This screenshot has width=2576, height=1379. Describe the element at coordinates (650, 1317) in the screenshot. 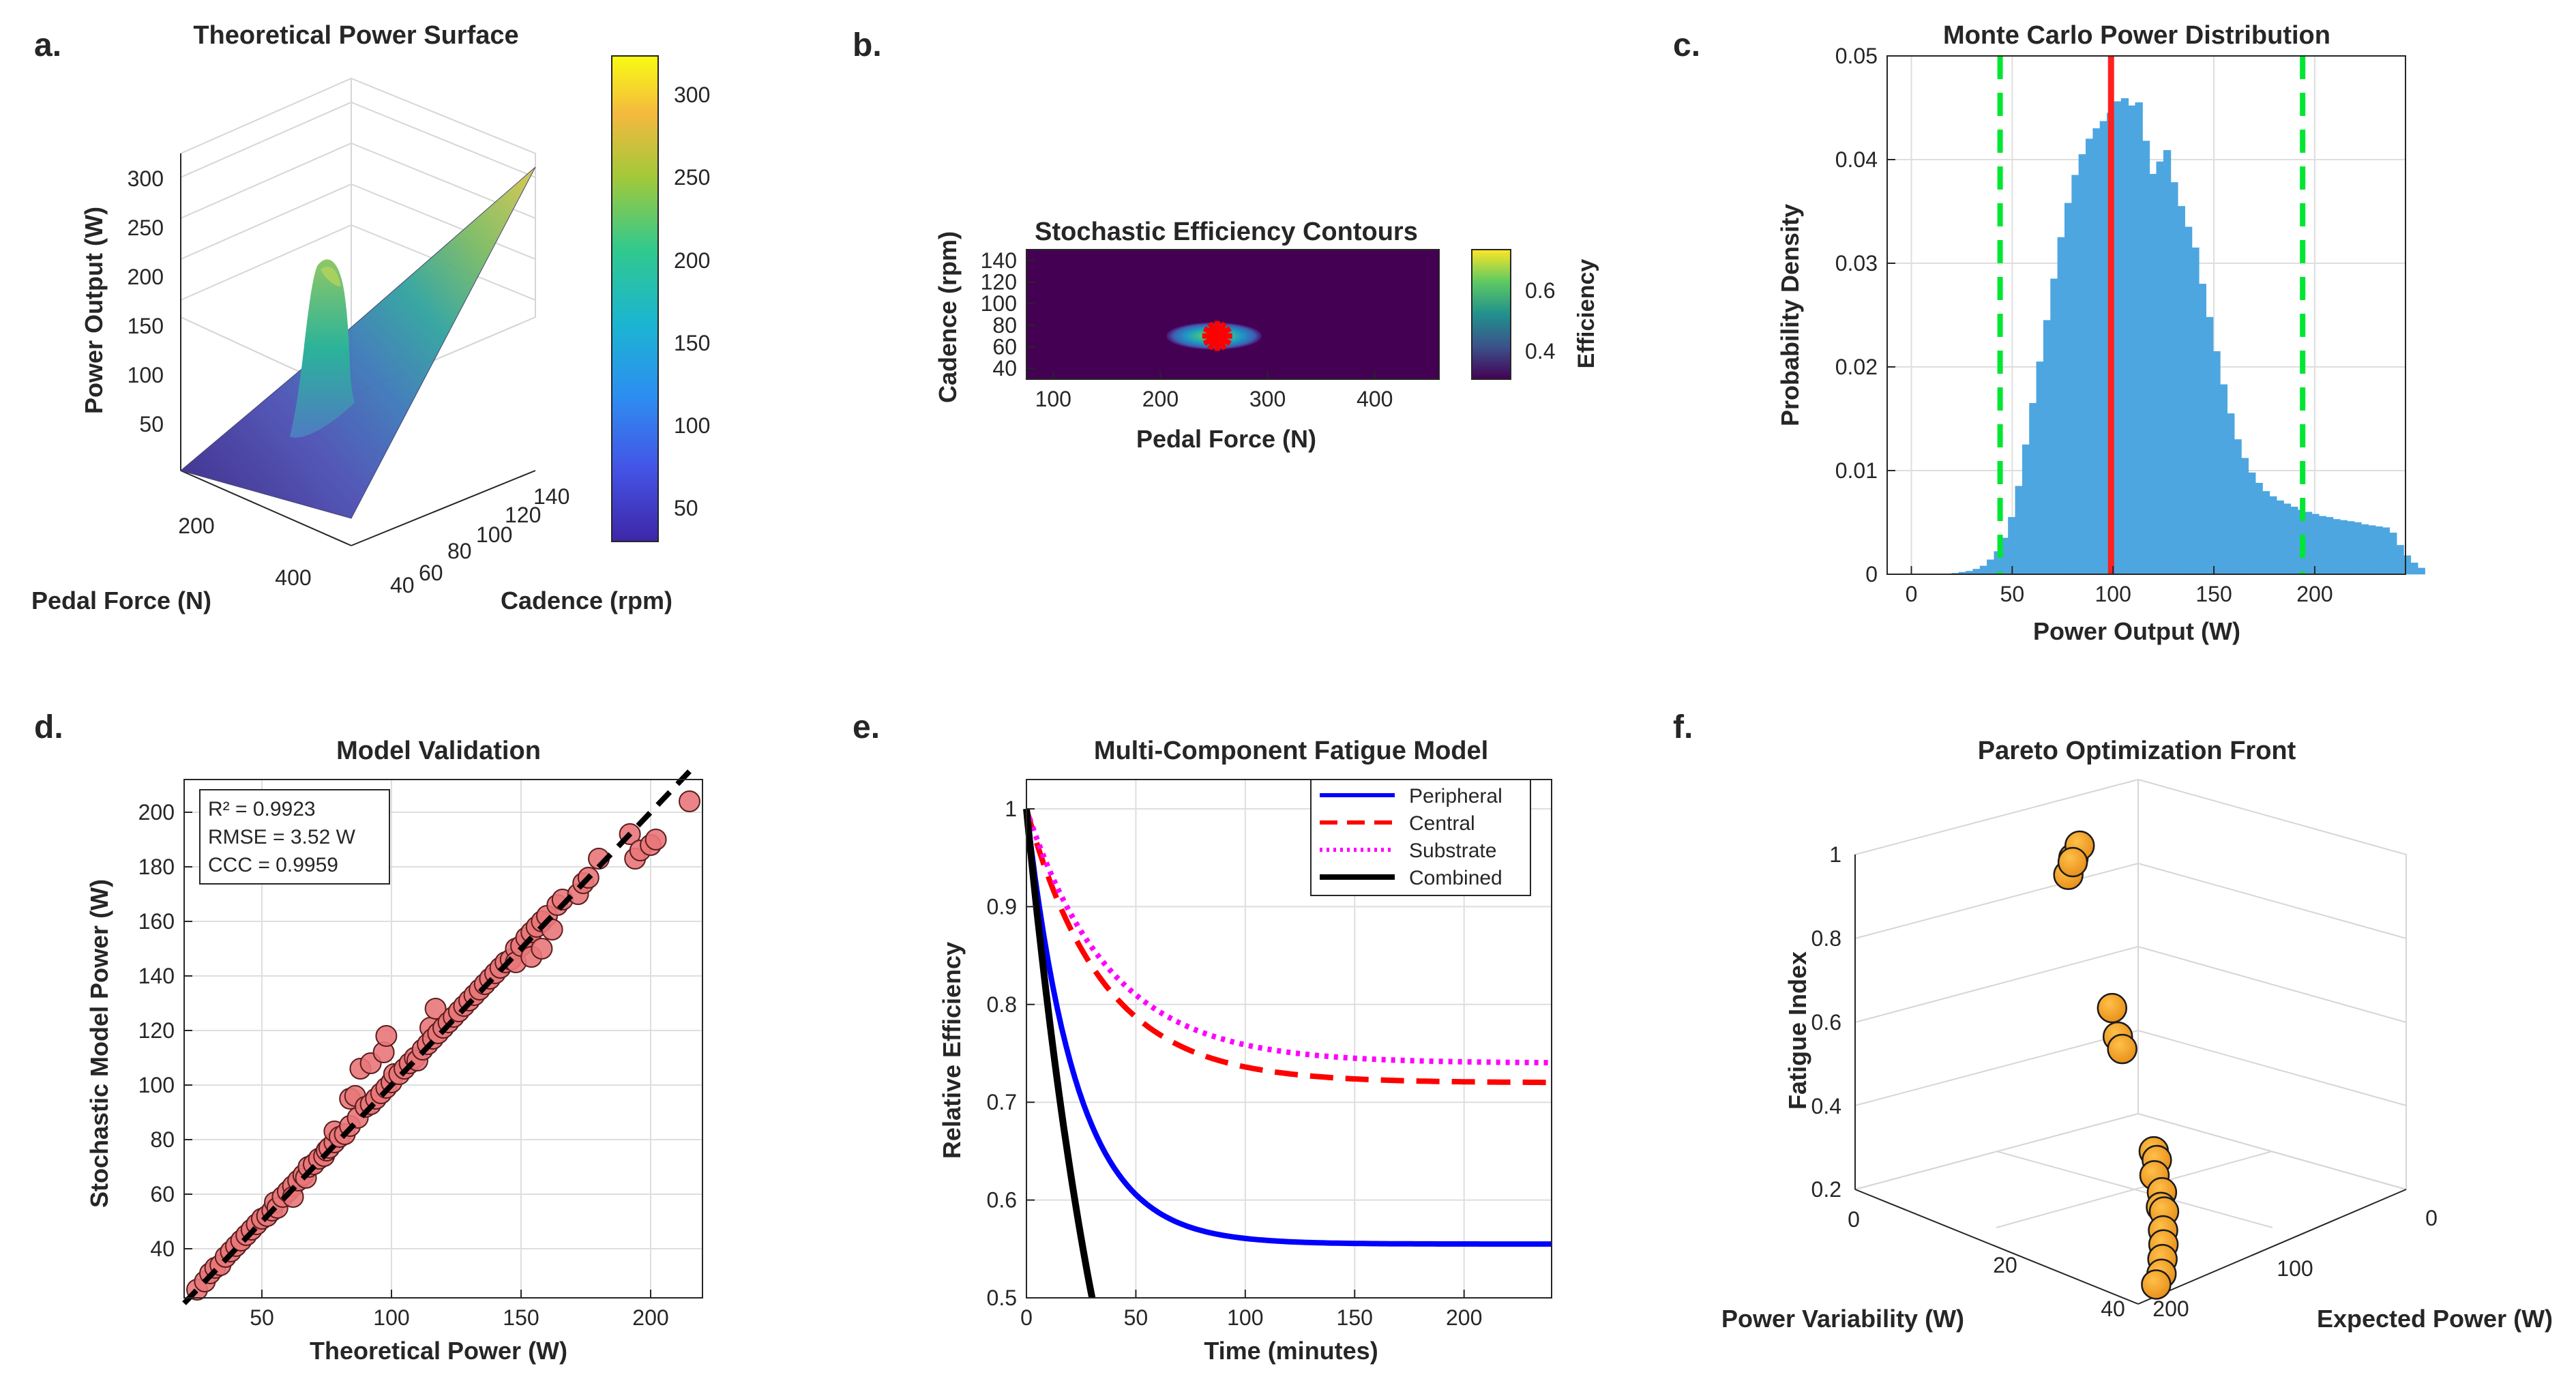

I see `x-tick-label-3: 200` at that location.